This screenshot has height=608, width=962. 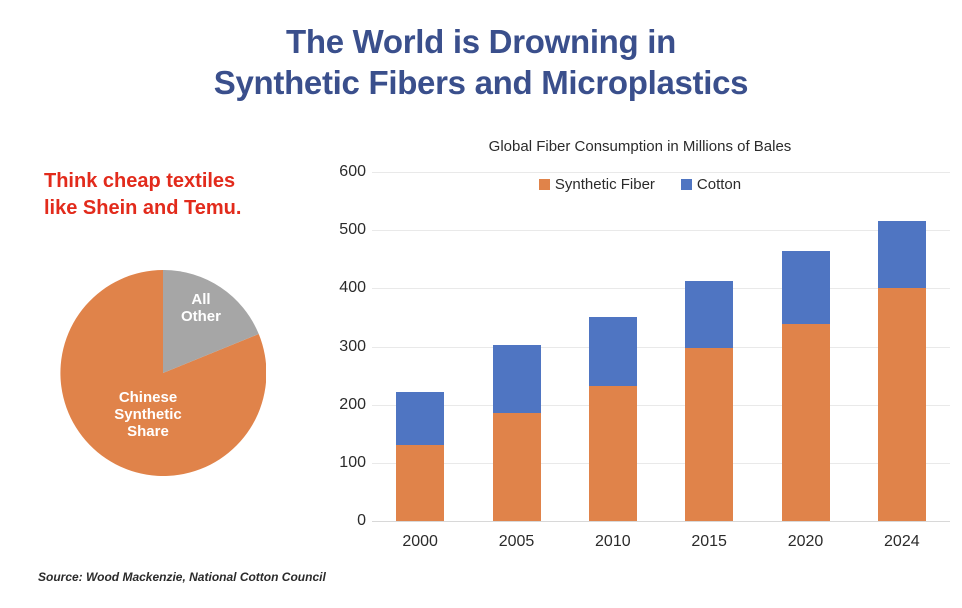 What do you see at coordinates (901, 254) in the screenshot?
I see `bar-segment-cotton-2024` at bounding box center [901, 254].